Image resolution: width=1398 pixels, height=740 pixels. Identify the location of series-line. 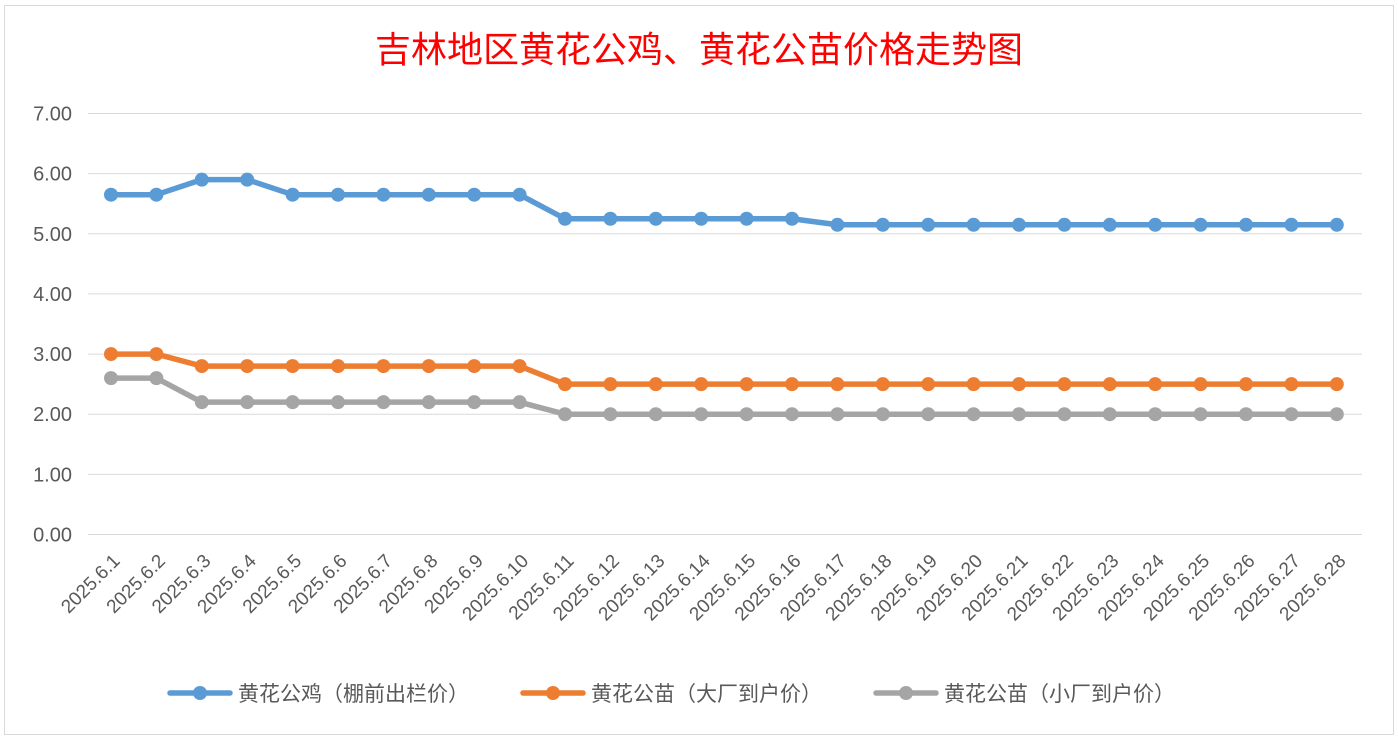
(724, 396).